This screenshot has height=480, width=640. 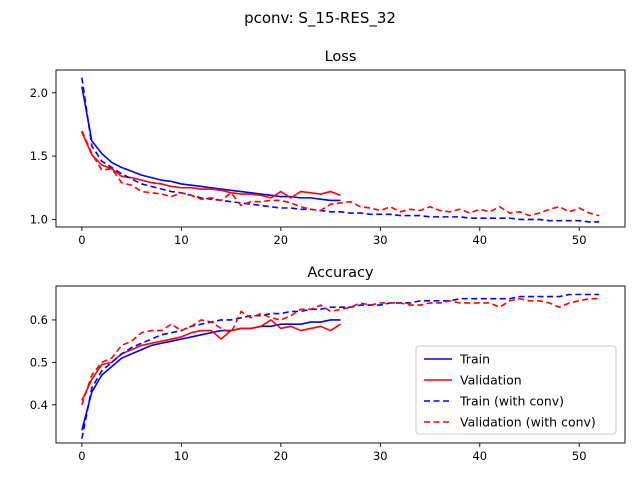 I want to click on legend-label: Validation, so click(x=491, y=380).